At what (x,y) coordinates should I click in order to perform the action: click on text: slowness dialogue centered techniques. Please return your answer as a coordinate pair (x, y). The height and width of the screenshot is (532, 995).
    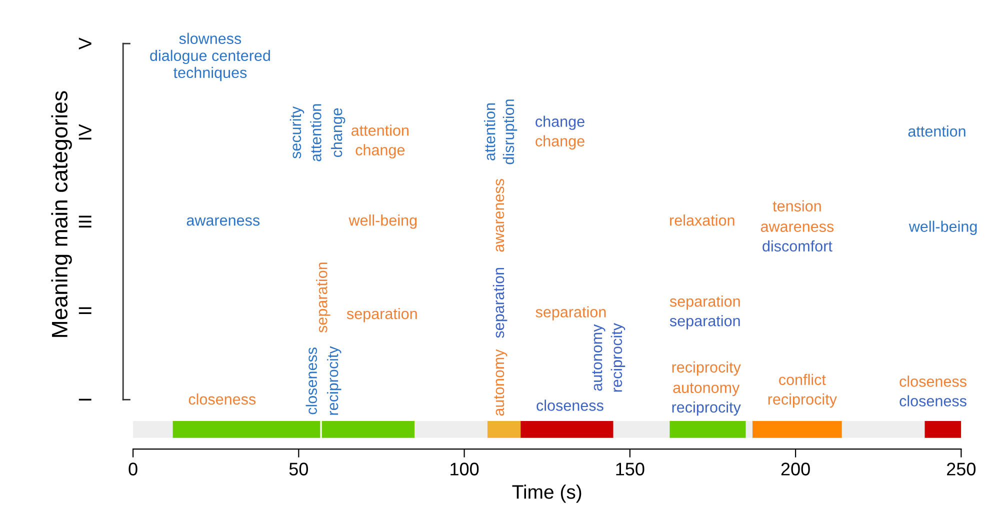
    Looking at the image, I should click on (210, 57).